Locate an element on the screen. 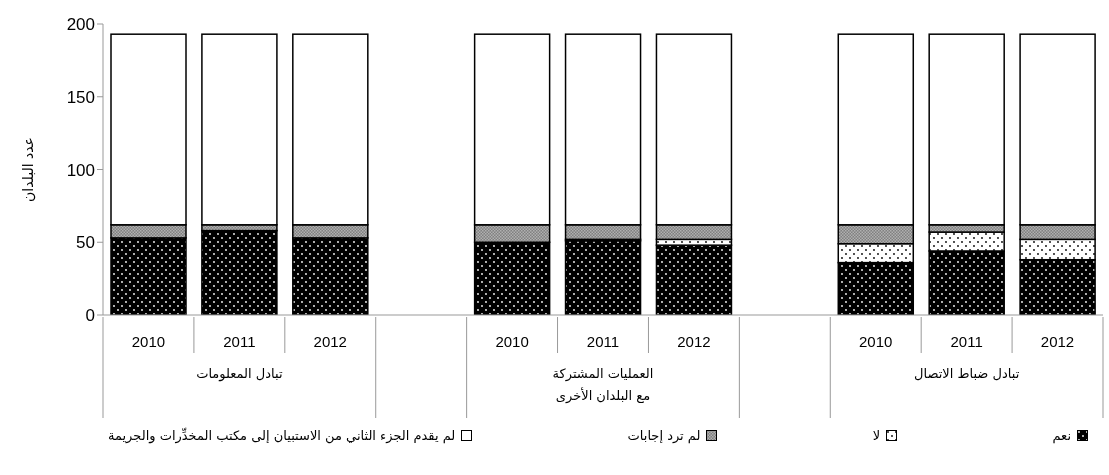 This screenshot has height=475, width=1109. y-tick-label: 100 is located at coordinates (80, 170).